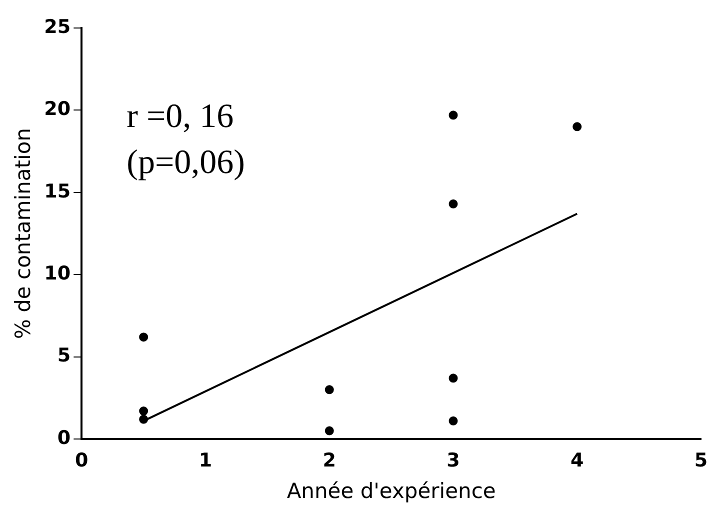 The width and height of the screenshot is (721, 517). Describe the element at coordinates (57, 27) in the screenshot. I see `y-tick-label: 25` at that location.